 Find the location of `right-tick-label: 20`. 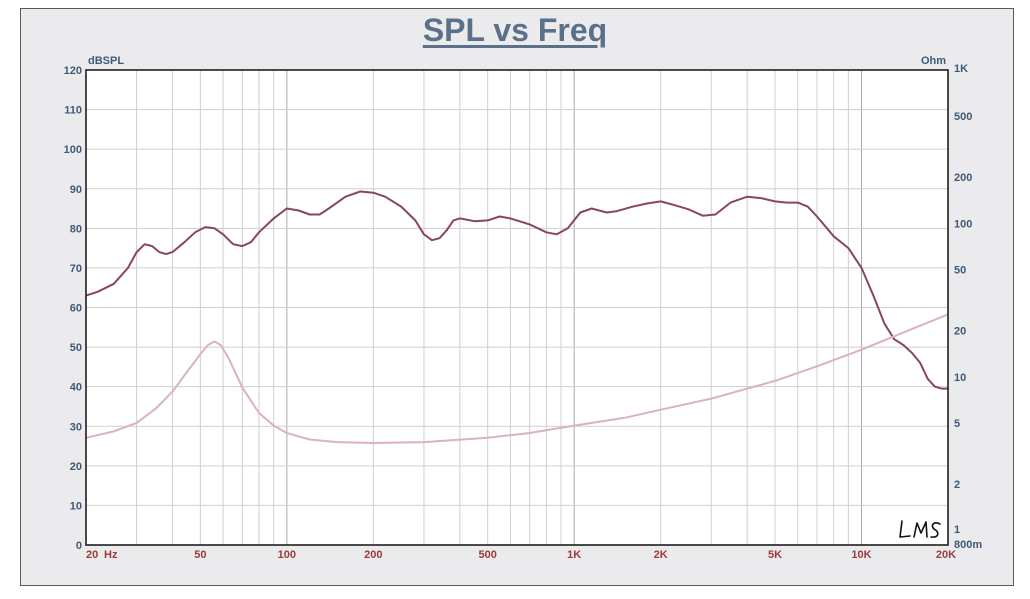

right-tick-label: 20 is located at coordinates (960, 332).